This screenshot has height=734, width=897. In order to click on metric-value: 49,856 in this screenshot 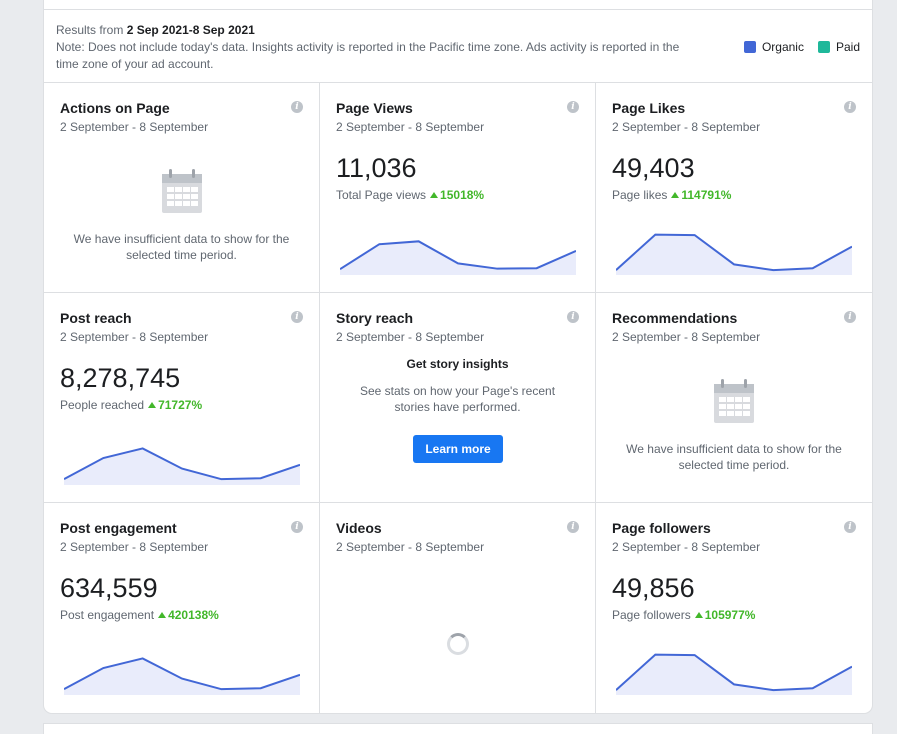, I will do `click(653, 588)`.